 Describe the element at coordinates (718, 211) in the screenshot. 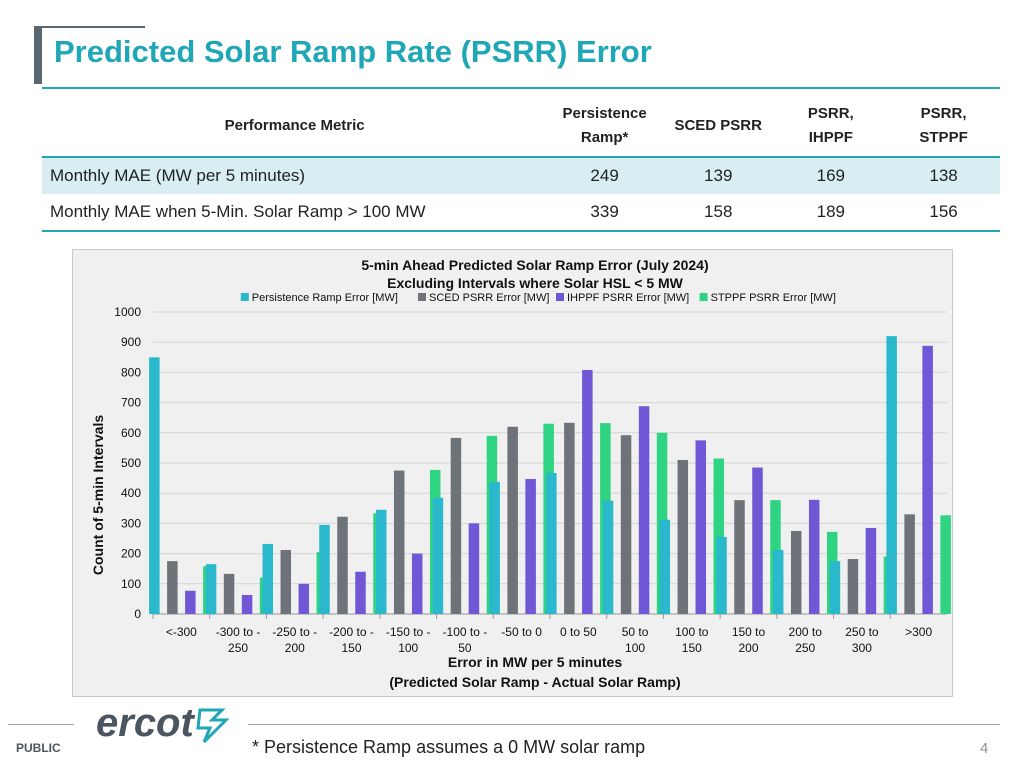

I see `cell-sced: 158` at that location.